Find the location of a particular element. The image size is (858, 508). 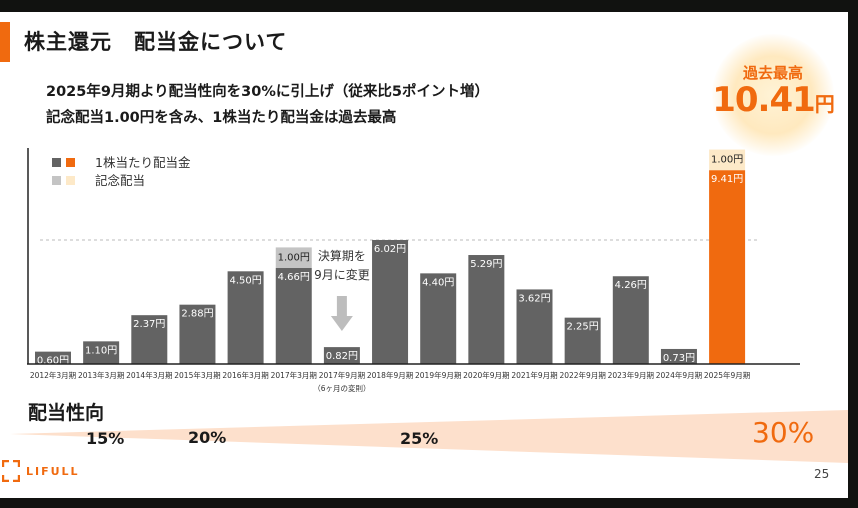

data-label-dividend: 2.37円 is located at coordinates (149, 324).